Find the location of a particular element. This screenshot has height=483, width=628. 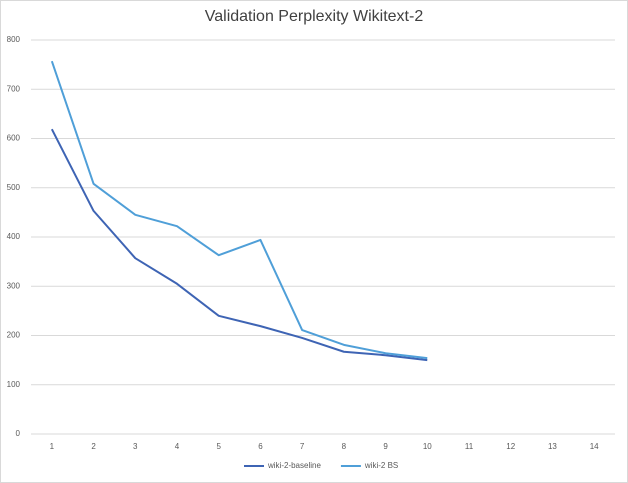

y-tick-label: 300 is located at coordinates (14, 285).